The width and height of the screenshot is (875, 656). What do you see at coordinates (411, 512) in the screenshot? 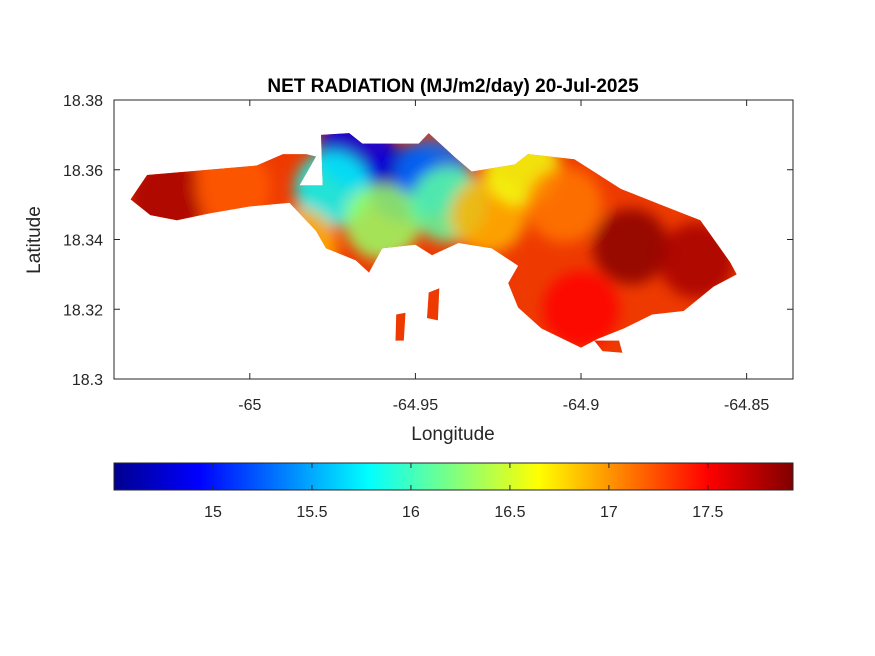
I see `colorbar-tick-label: 16` at bounding box center [411, 512].